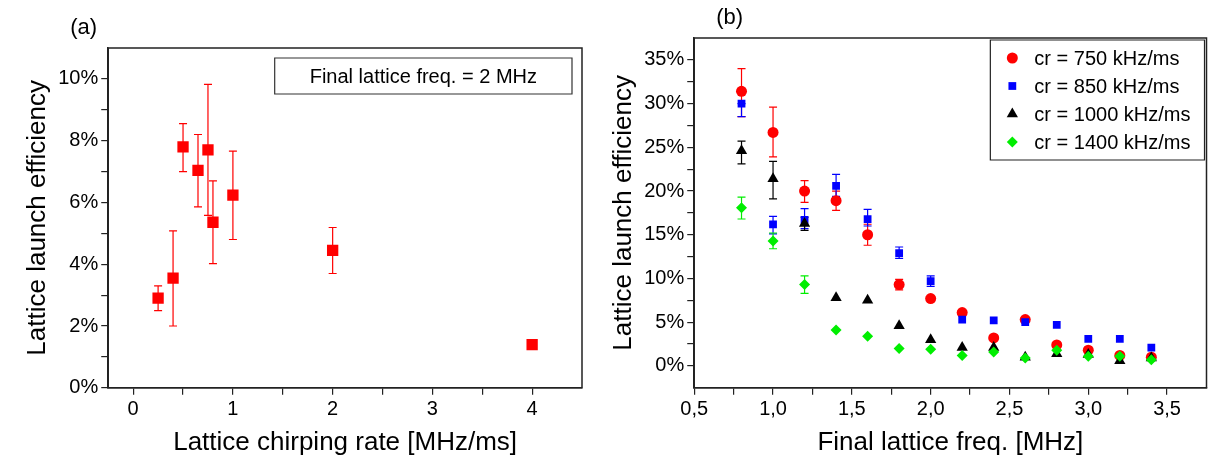  I want to click on y-tick-label: 4%, so click(84, 262).